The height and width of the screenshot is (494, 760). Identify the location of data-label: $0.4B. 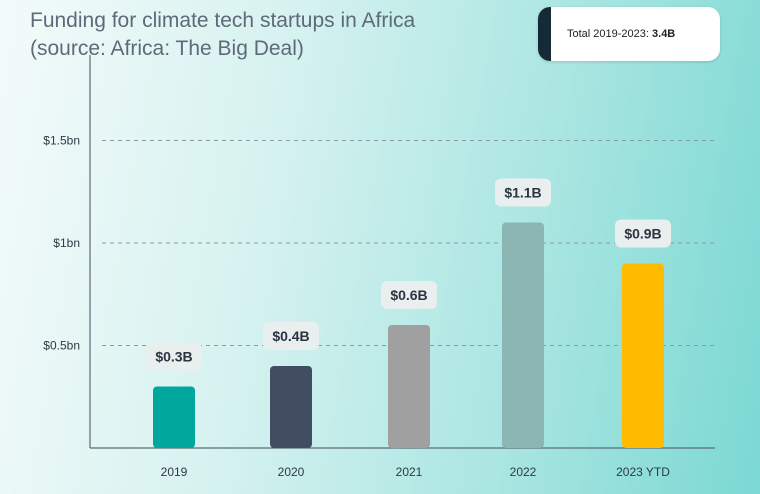
(290, 336).